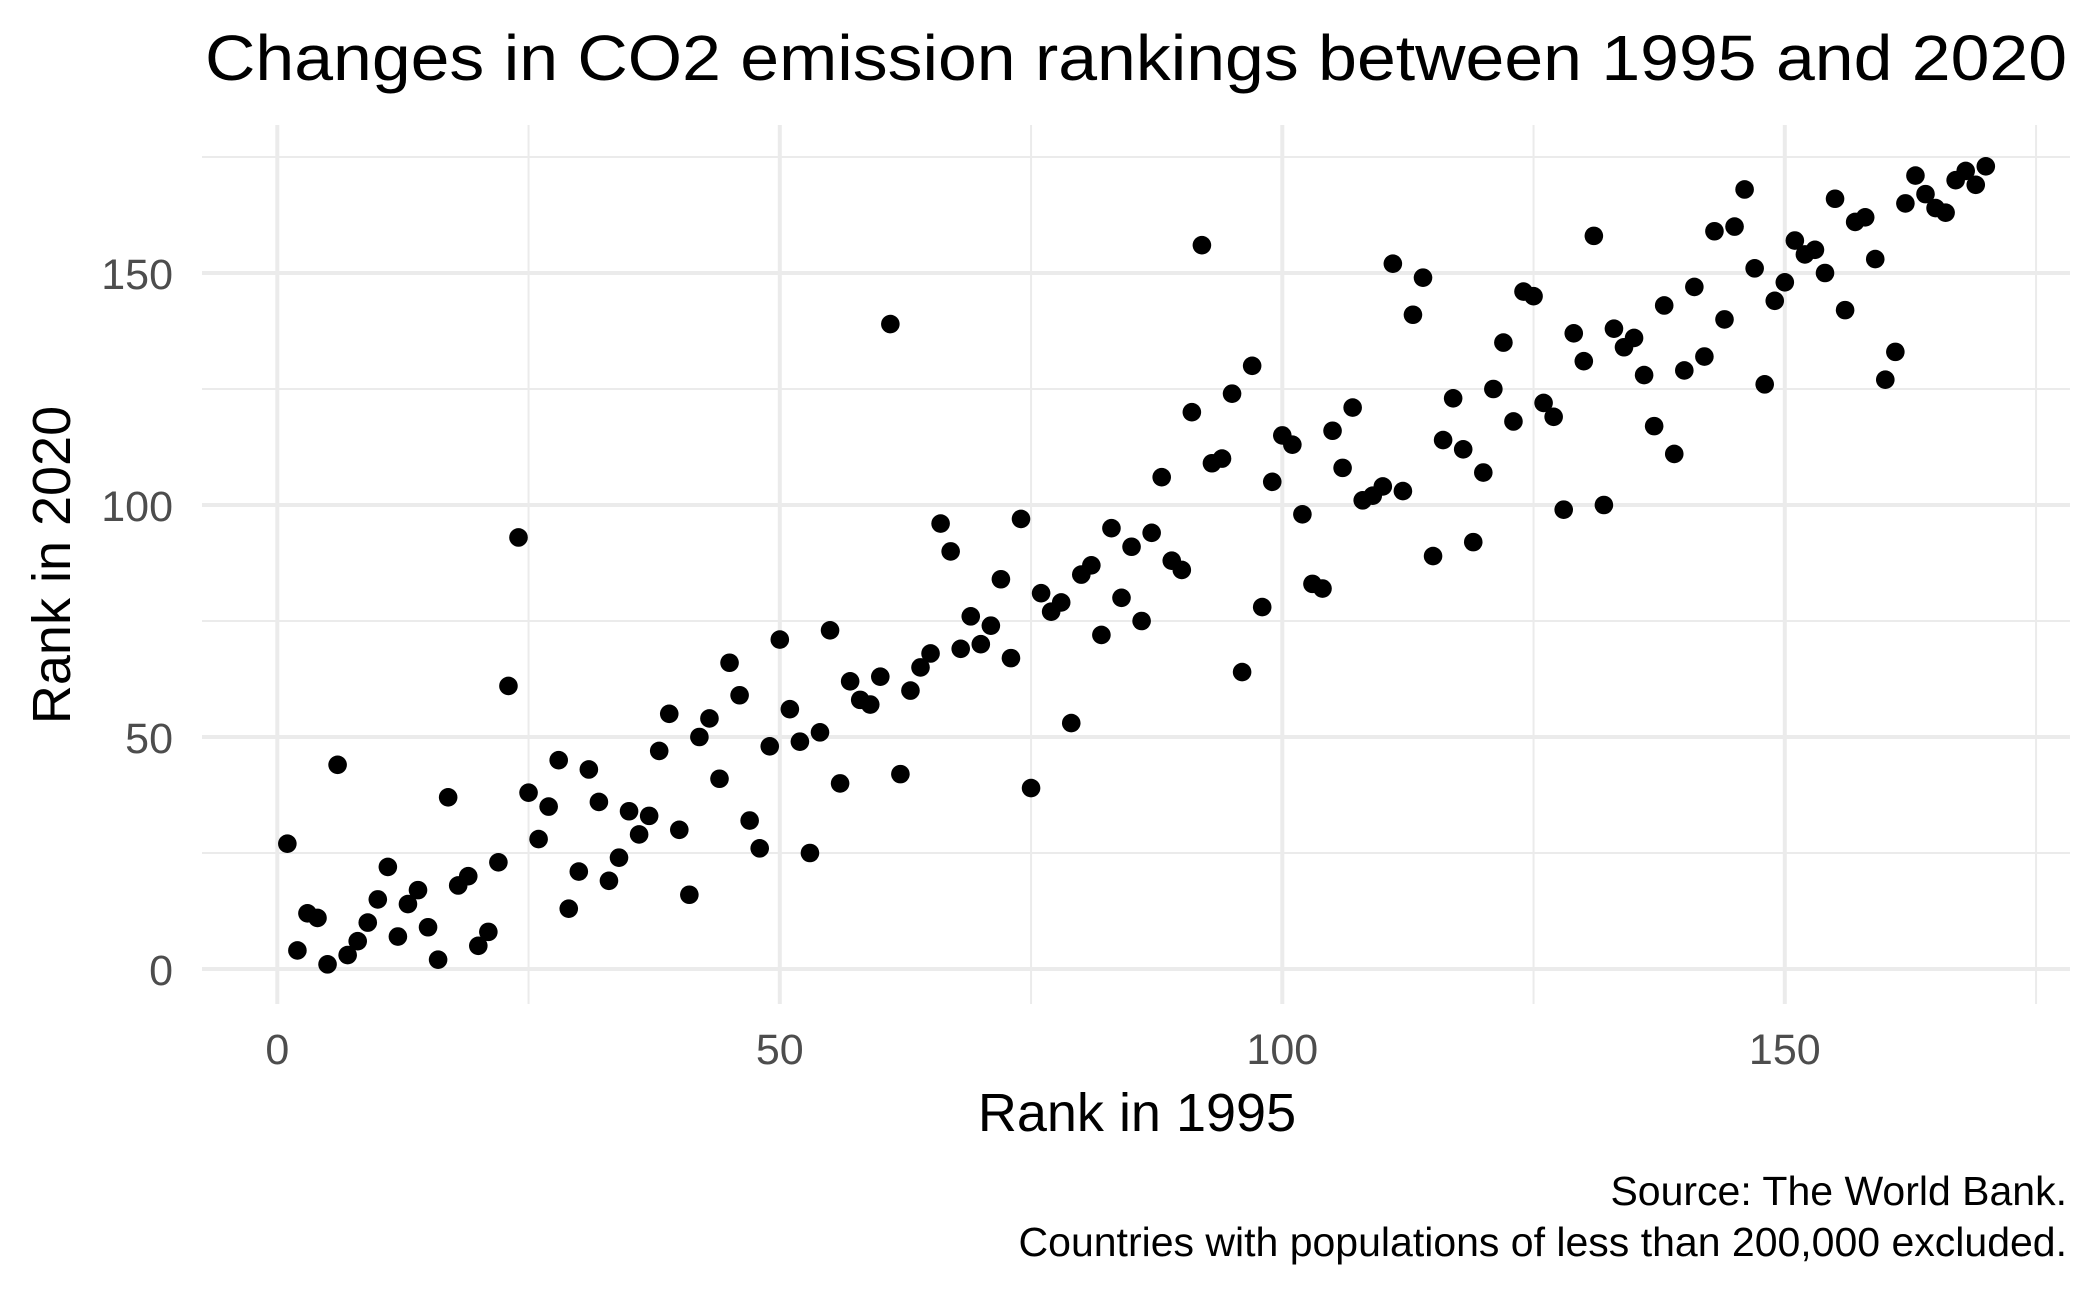  I want to click on x-tick-label: 100, so click(1282, 1050).